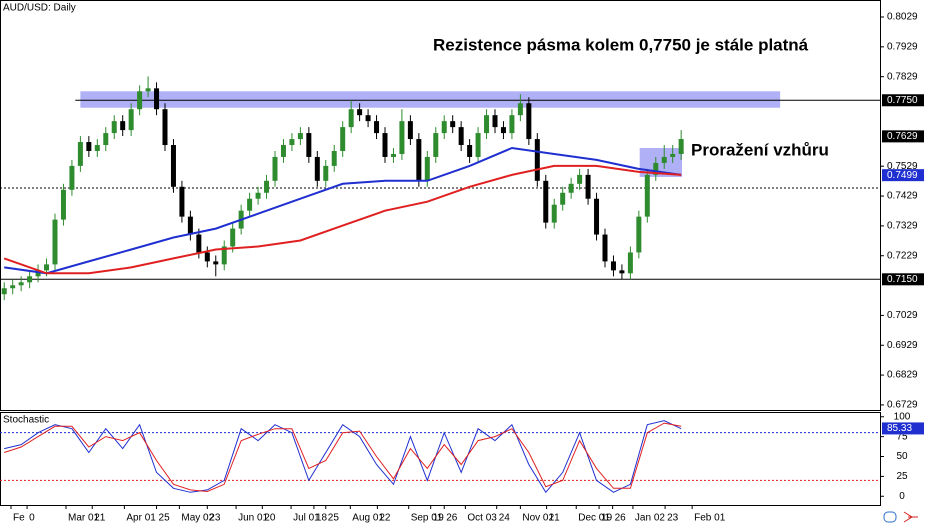 The image size is (925, 525). What do you see at coordinates (902, 46) in the screenshot?
I see `y-tick-label: 0.7929` at bounding box center [902, 46].